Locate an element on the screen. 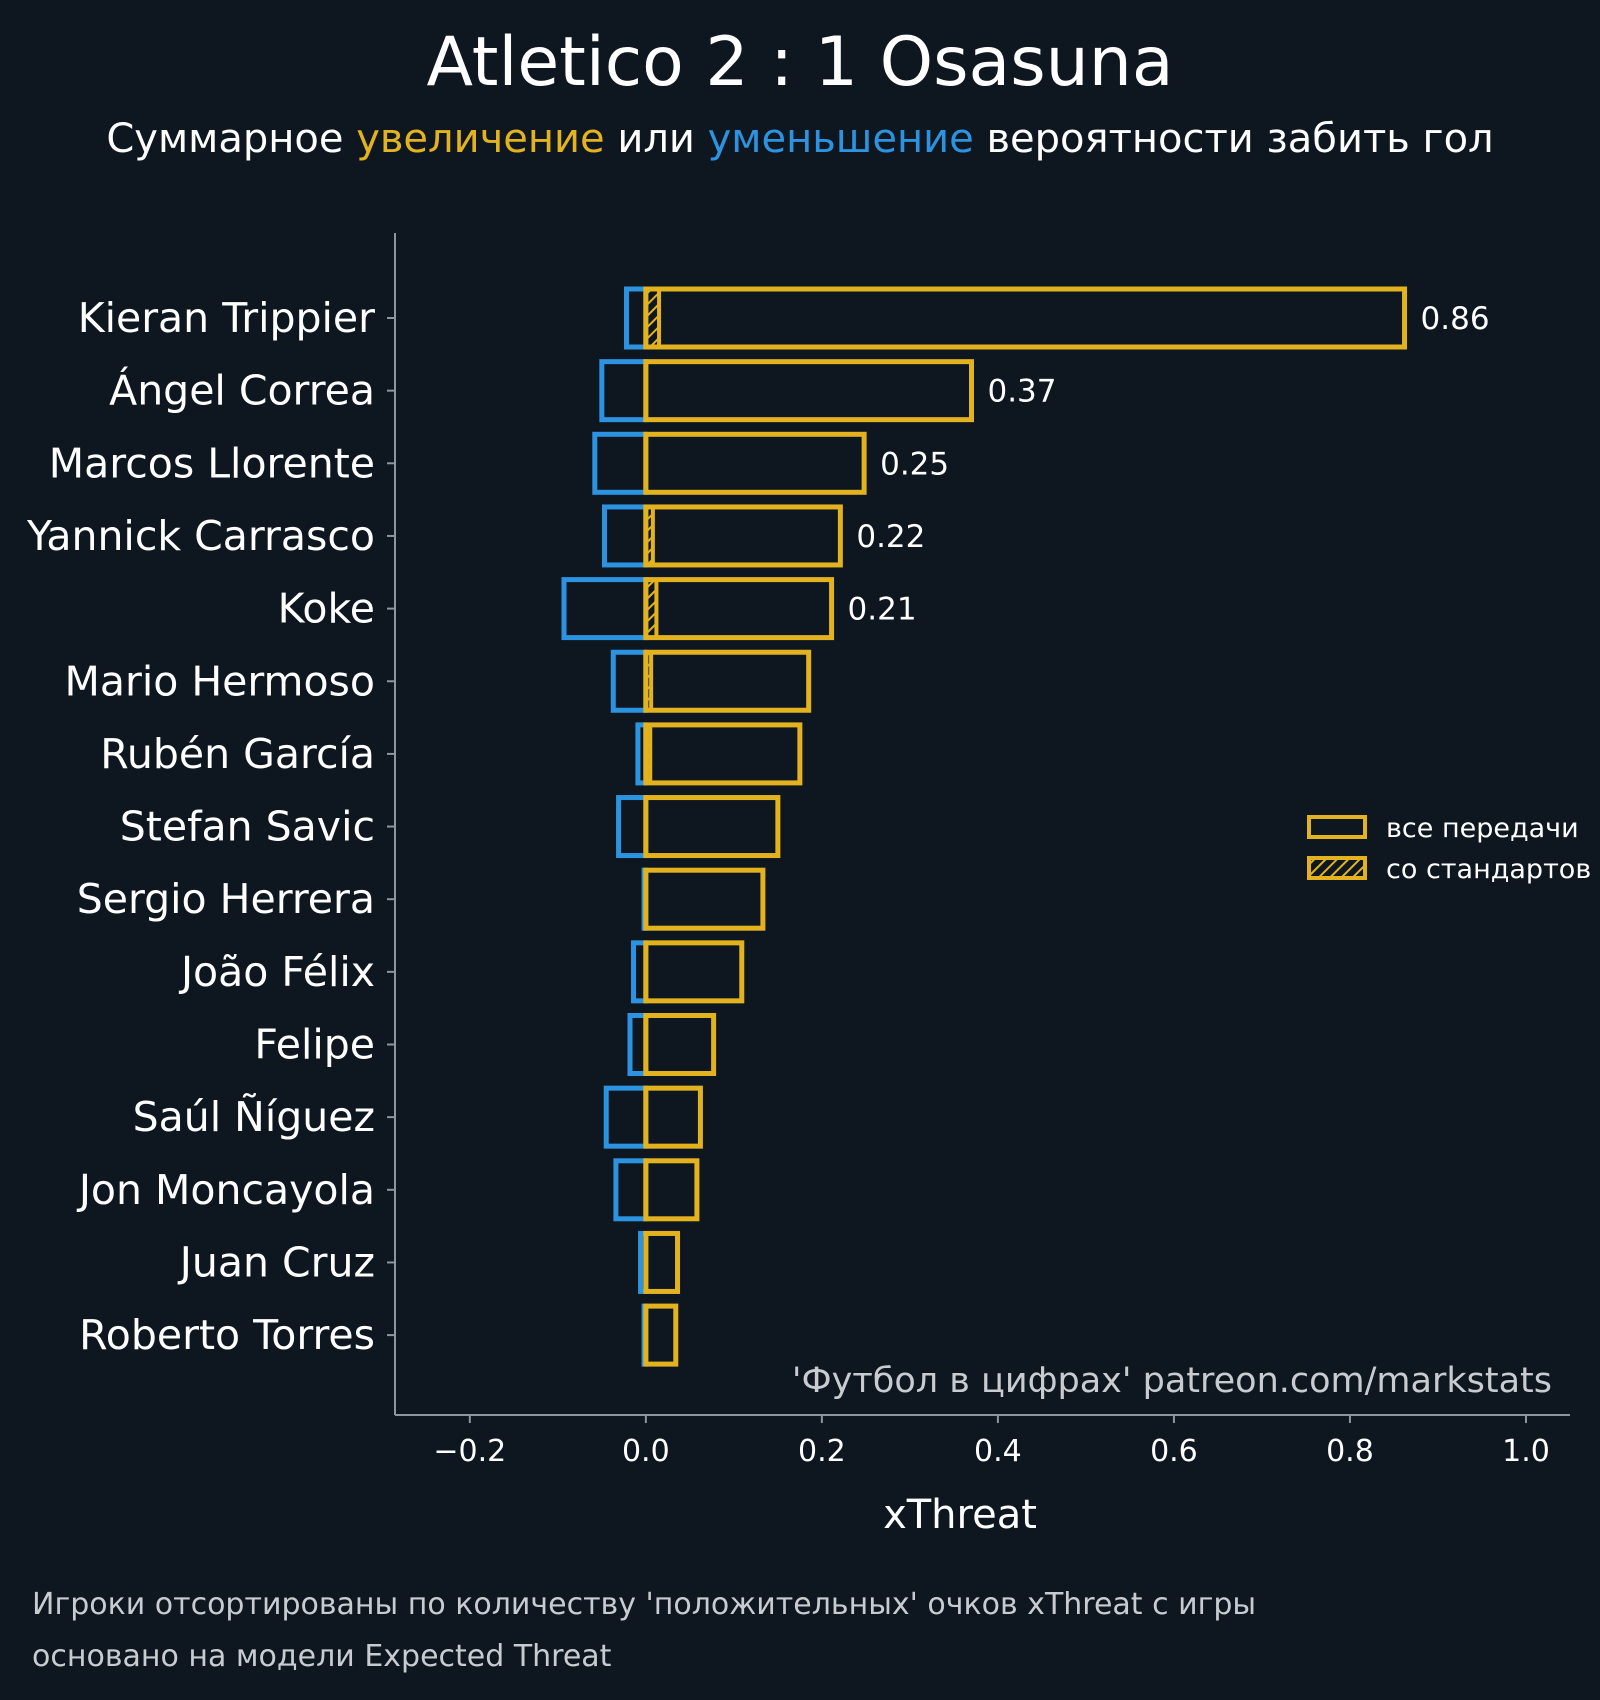  player-label: Yannick Carrasco is located at coordinates (200, 536).